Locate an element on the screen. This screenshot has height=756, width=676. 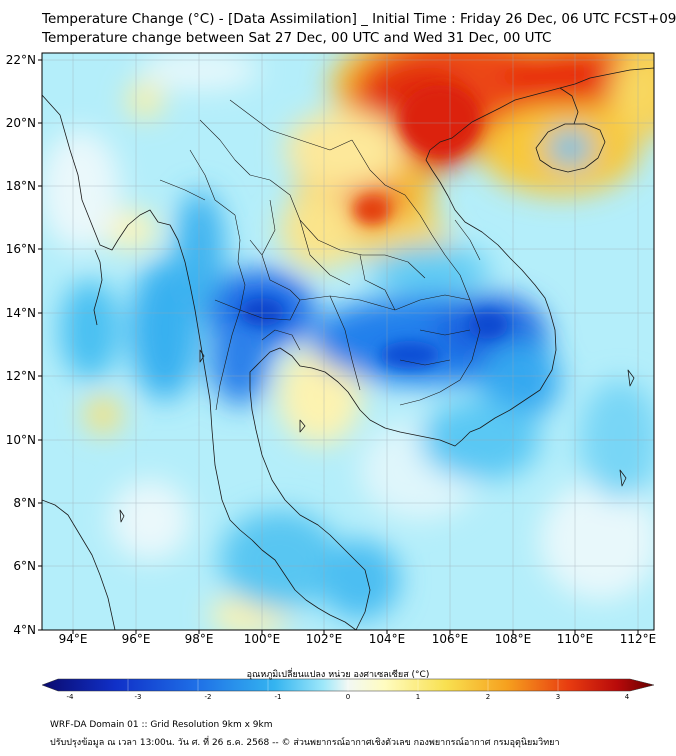
lon-label: 98°E is located at coordinates (199, 639).